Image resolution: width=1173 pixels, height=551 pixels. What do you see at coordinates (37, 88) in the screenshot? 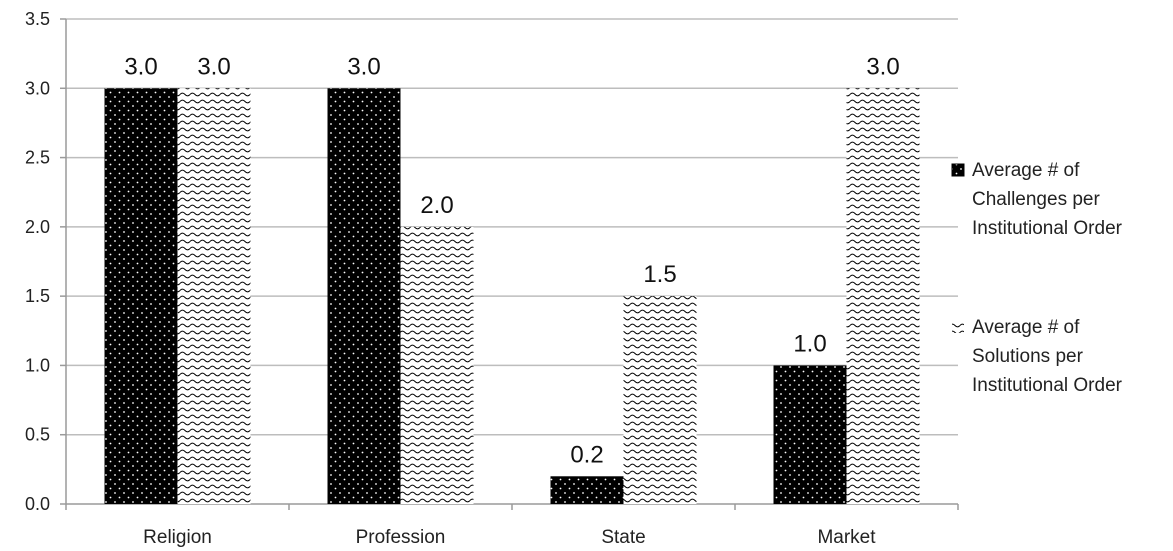
I see `y-tick-label: 3.0` at bounding box center [37, 88].